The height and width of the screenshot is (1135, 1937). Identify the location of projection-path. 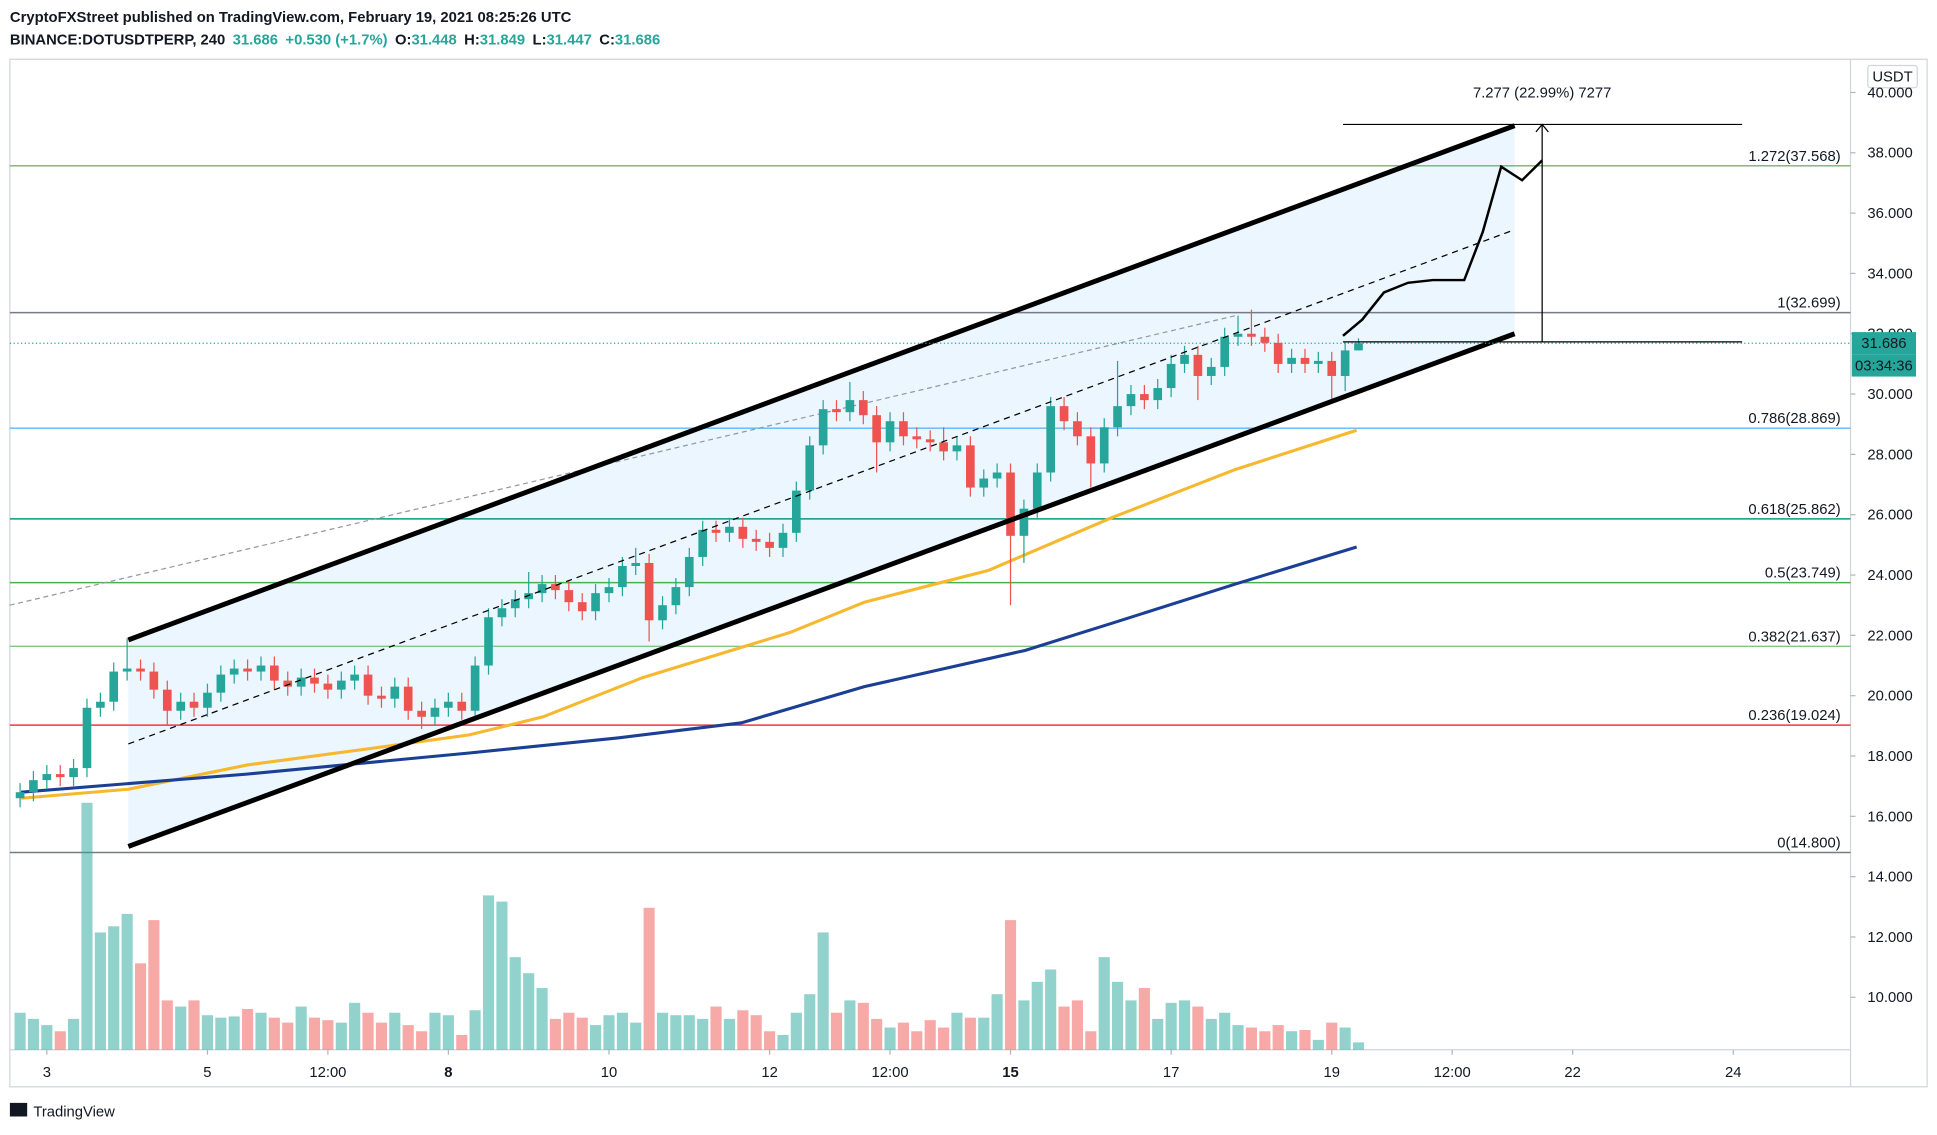
(1443, 248).